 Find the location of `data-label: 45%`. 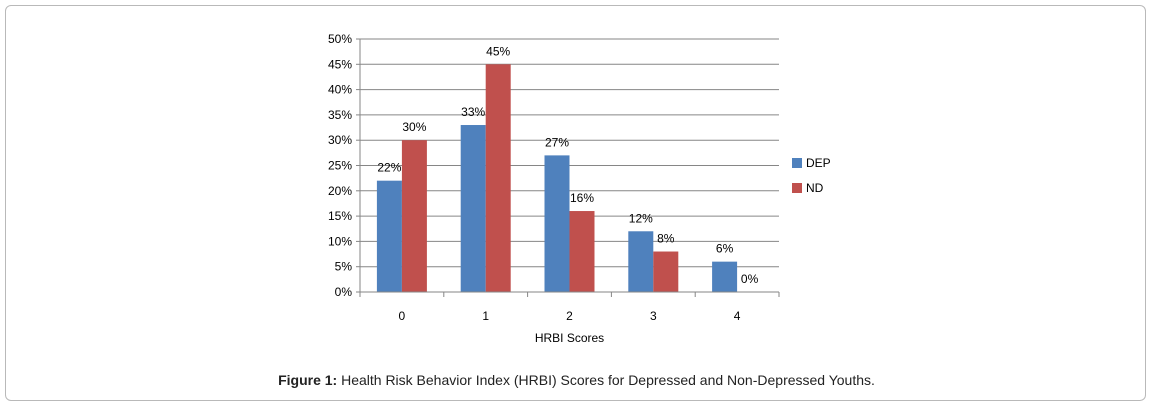

data-label: 45% is located at coordinates (498, 51).